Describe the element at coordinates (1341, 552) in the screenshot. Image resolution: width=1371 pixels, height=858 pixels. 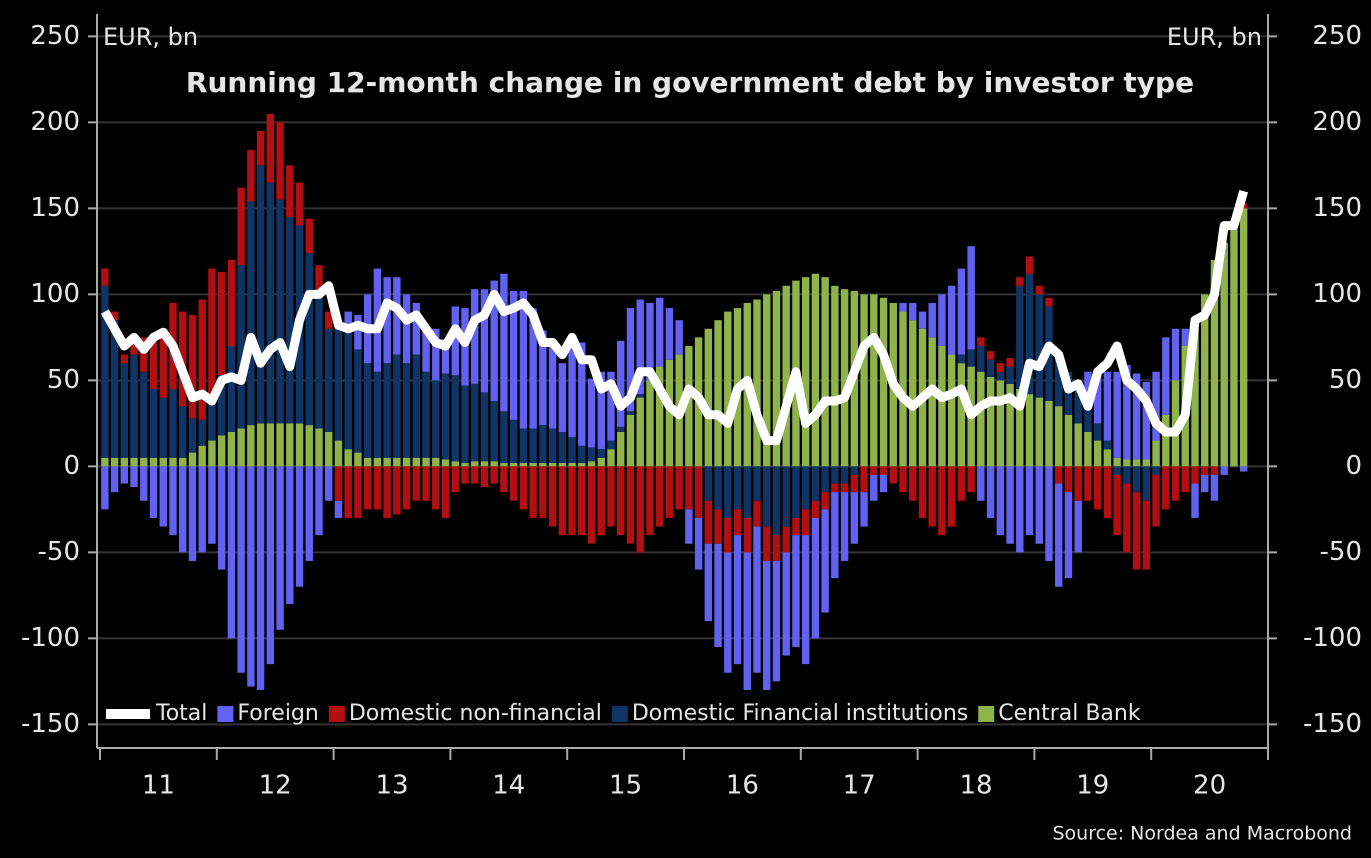
I see `y2-tick-label: -50` at that location.